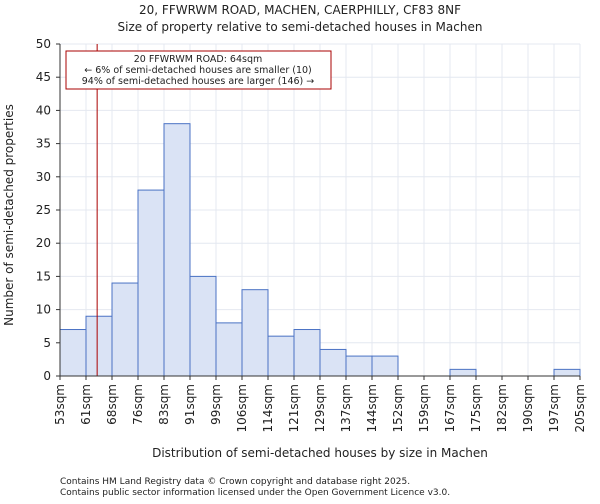 This screenshot has width=600, height=504. Describe the element at coordinates (43, 310) in the screenshot. I see `y-tick-label: 10` at that location.